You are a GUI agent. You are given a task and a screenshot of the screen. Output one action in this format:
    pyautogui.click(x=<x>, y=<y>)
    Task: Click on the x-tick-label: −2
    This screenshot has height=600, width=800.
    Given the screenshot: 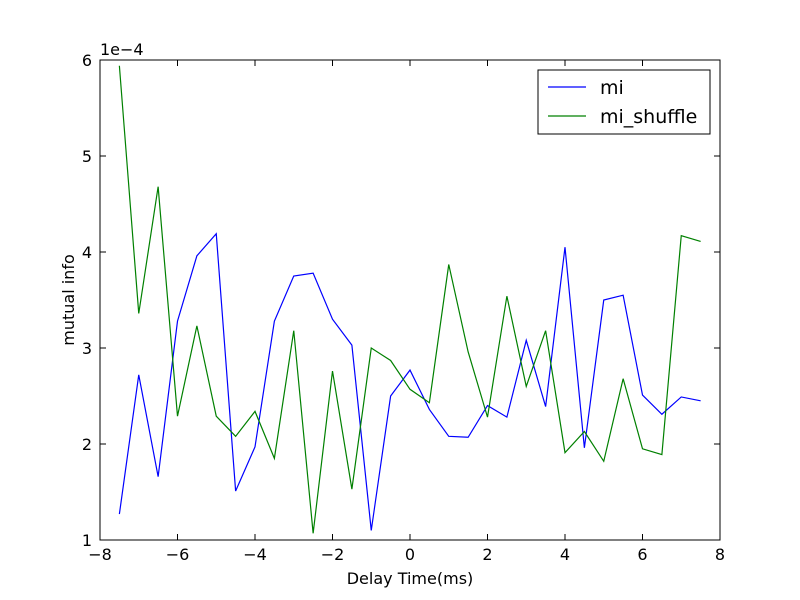 What is the action you would take?
    pyautogui.click(x=333, y=554)
    